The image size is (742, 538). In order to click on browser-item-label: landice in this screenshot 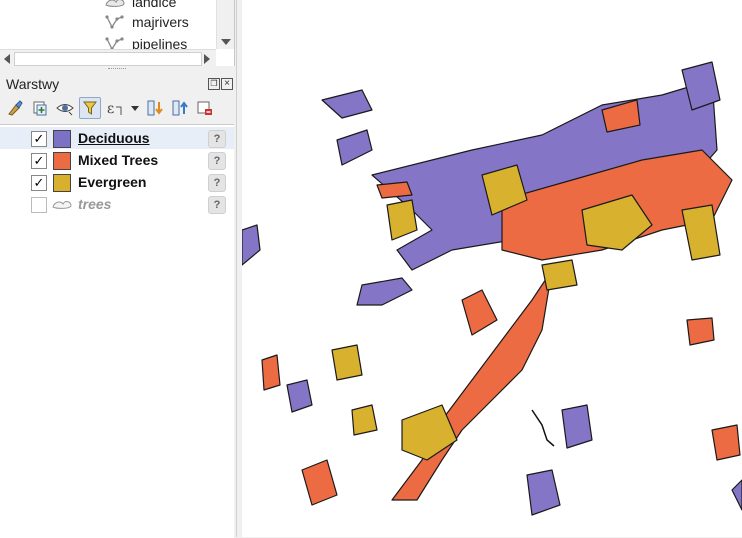, I will do `click(154, 5)`.